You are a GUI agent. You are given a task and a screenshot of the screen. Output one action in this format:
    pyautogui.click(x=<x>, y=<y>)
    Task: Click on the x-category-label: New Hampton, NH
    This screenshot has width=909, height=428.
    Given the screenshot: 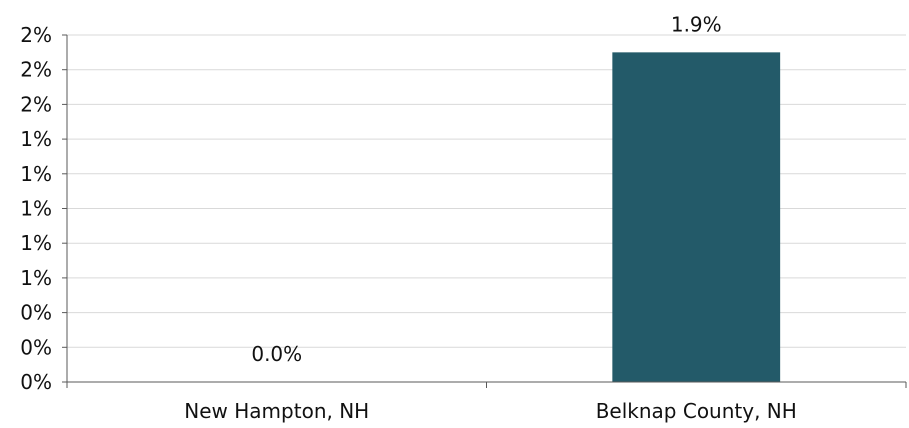 What is the action you would take?
    pyautogui.click(x=276, y=411)
    